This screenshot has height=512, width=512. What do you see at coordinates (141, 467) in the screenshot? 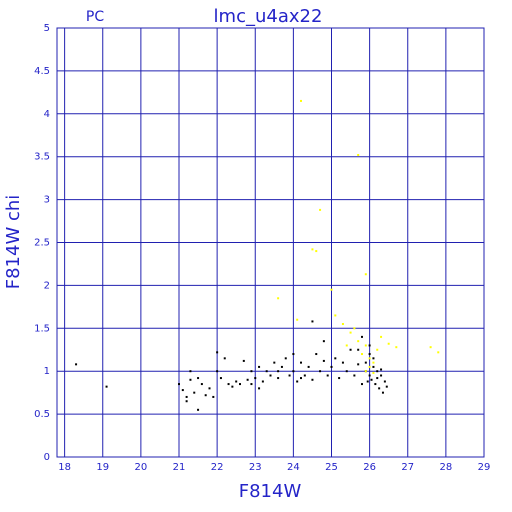
I see `x-tick-label: 20` at bounding box center [141, 467].